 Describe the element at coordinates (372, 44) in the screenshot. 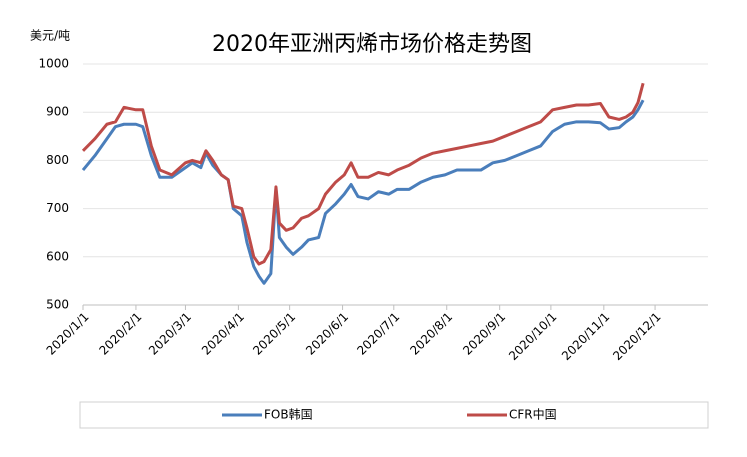

I see `chart-title: 2020年亚洲丙烯市场价格走势图` at that location.